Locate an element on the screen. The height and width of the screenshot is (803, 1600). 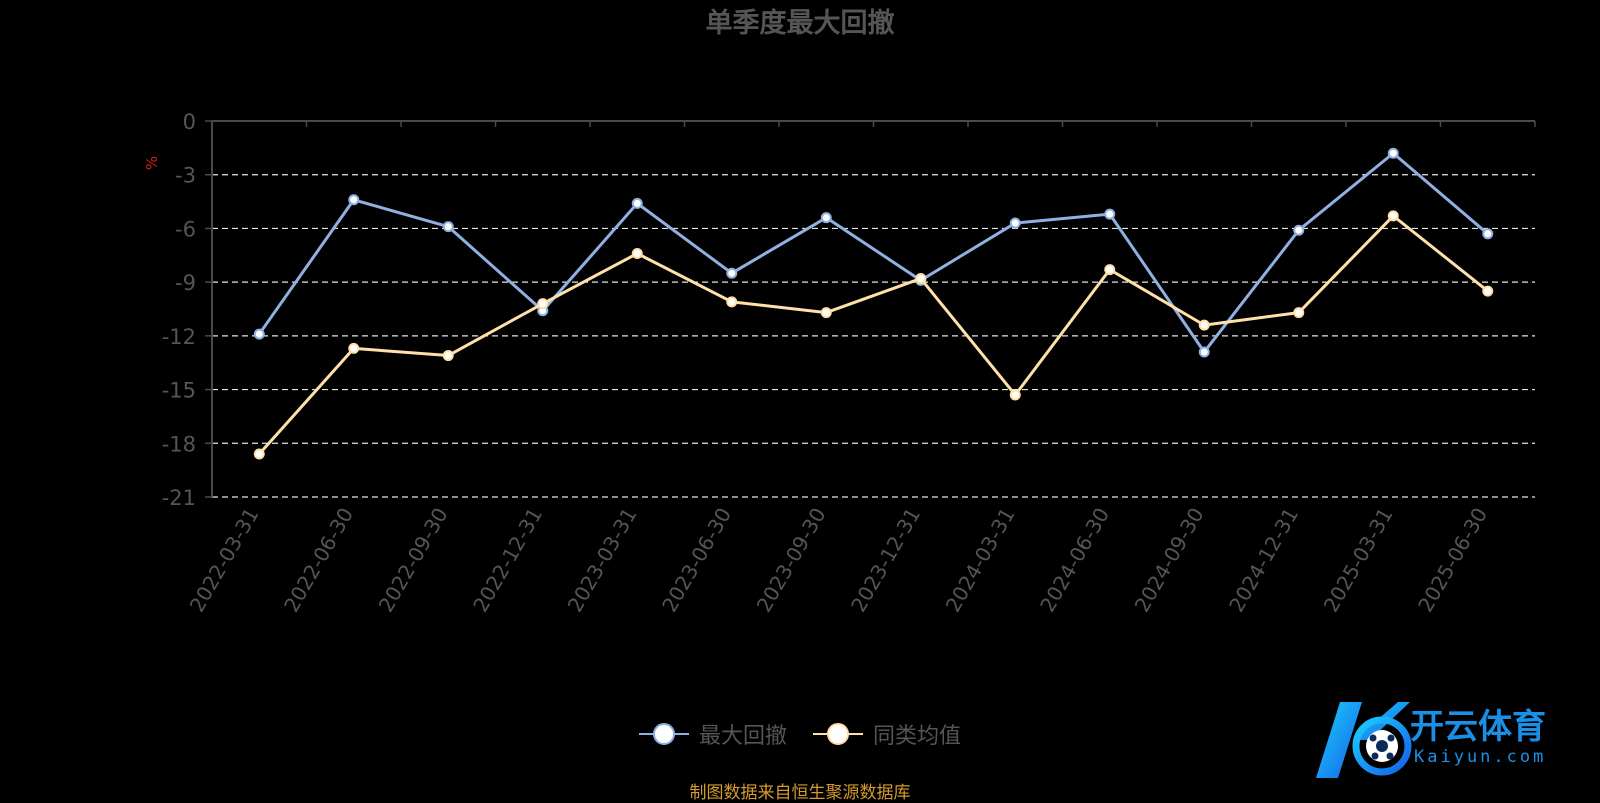
x-tick-label: 2023-03-31 is located at coordinates (602, 560).